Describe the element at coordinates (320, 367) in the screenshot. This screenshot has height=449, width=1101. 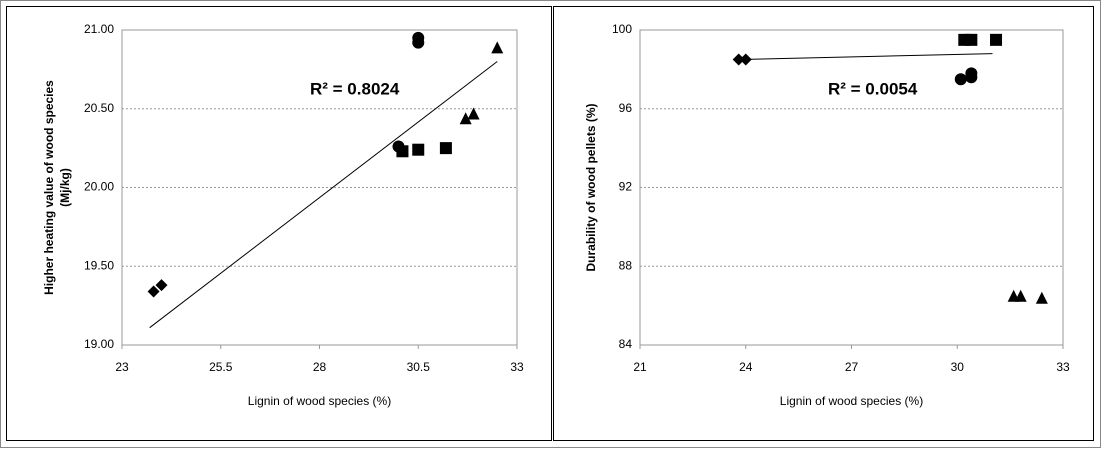
I see `x-tick-label: 28` at that location.